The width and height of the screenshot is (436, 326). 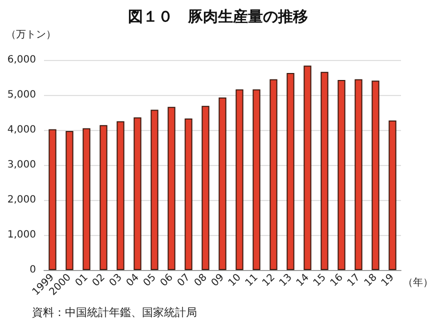 What do you see at coordinates (252, 280) in the screenshot?
I see `x-tick-label: 11` at bounding box center [252, 280].